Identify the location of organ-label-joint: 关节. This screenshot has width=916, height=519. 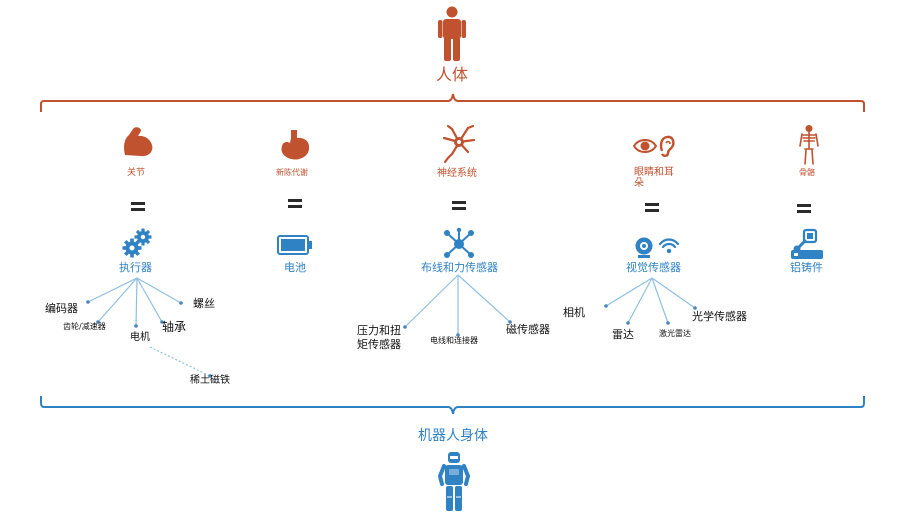
(136, 173).